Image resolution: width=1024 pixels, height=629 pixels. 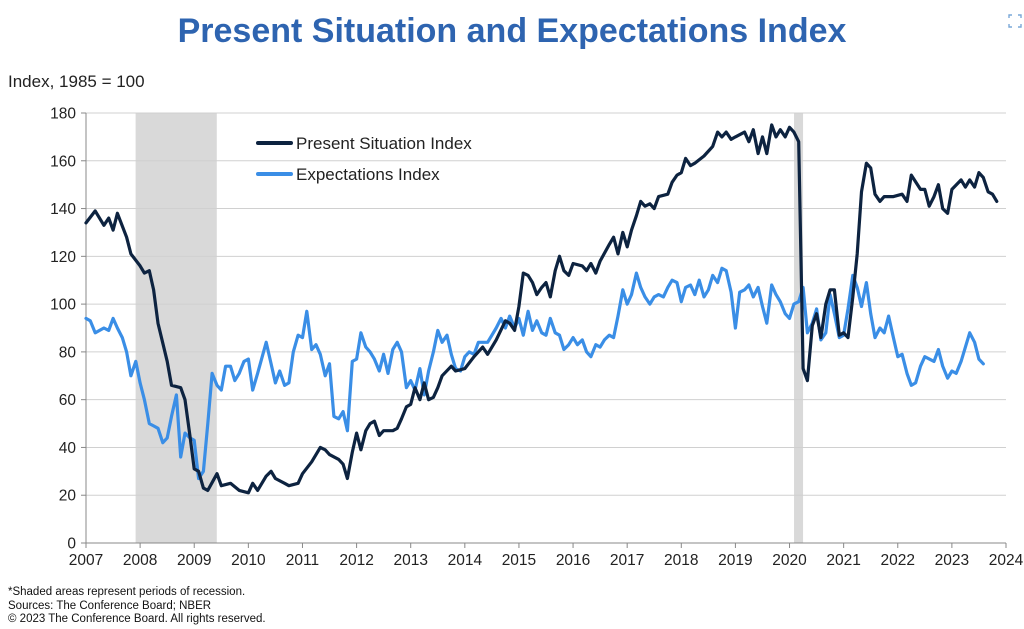 I want to click on y-tick-label-0: 0, so click(x=71, y=544).